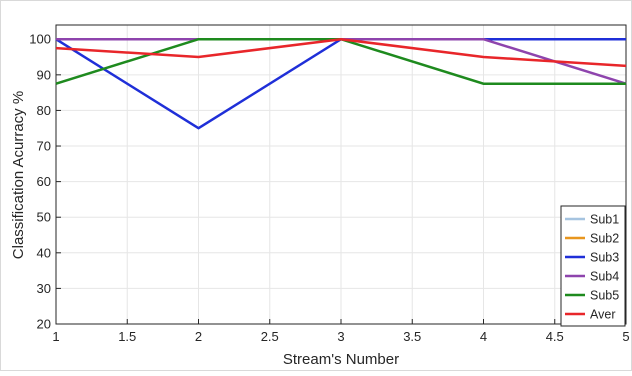 This screenshot has height=376, width=632. I want to click on y-tick-label: 100, so click(40, 39).